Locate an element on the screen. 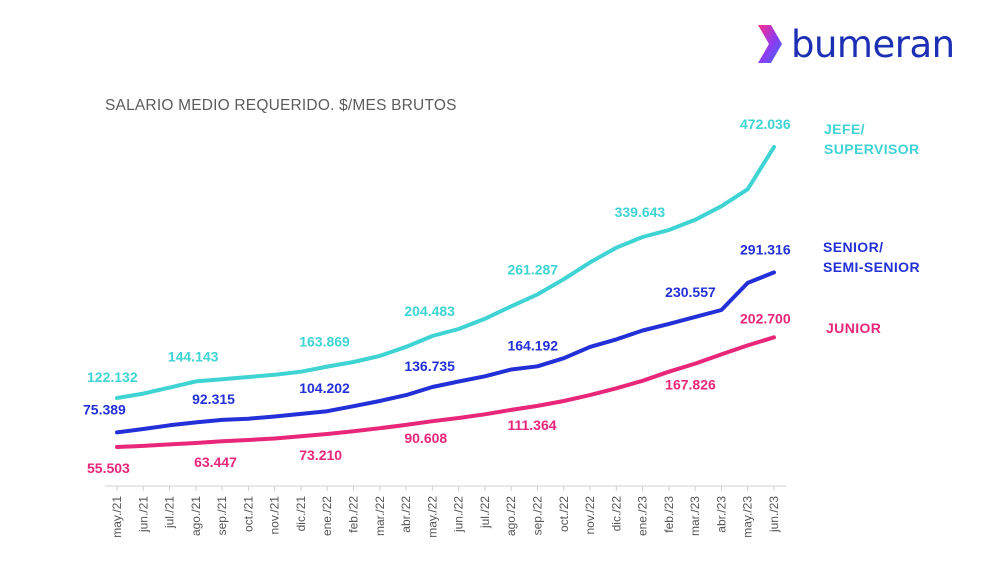 This screenshot has width=1000, height=587. x-tick-label: sep./21 is located at coordinates (222, 516).